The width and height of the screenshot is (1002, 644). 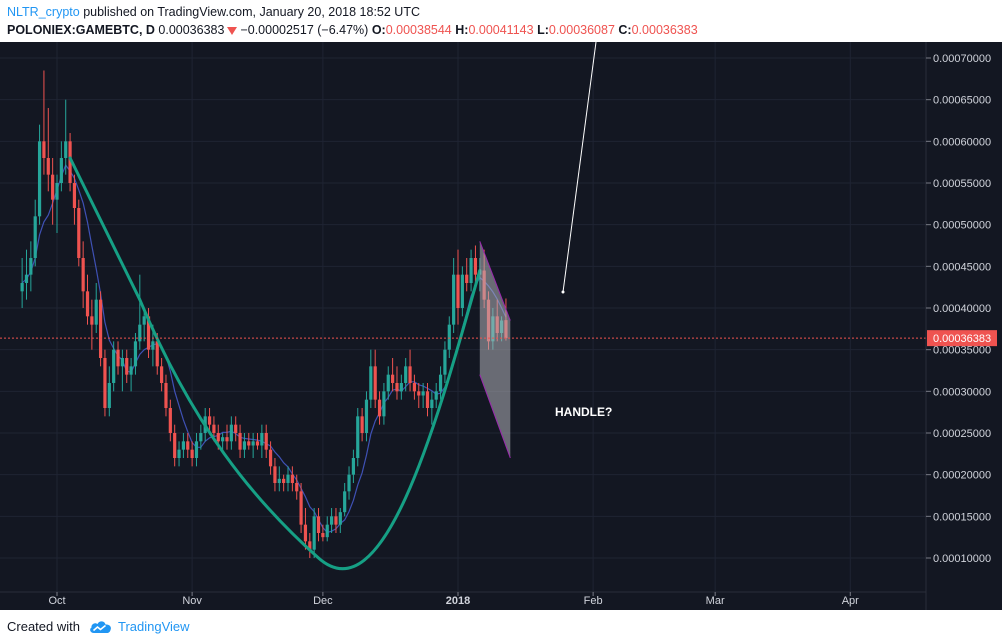 I want to click on y-tick-label: 0.00065000, so click(x=962, y=101).